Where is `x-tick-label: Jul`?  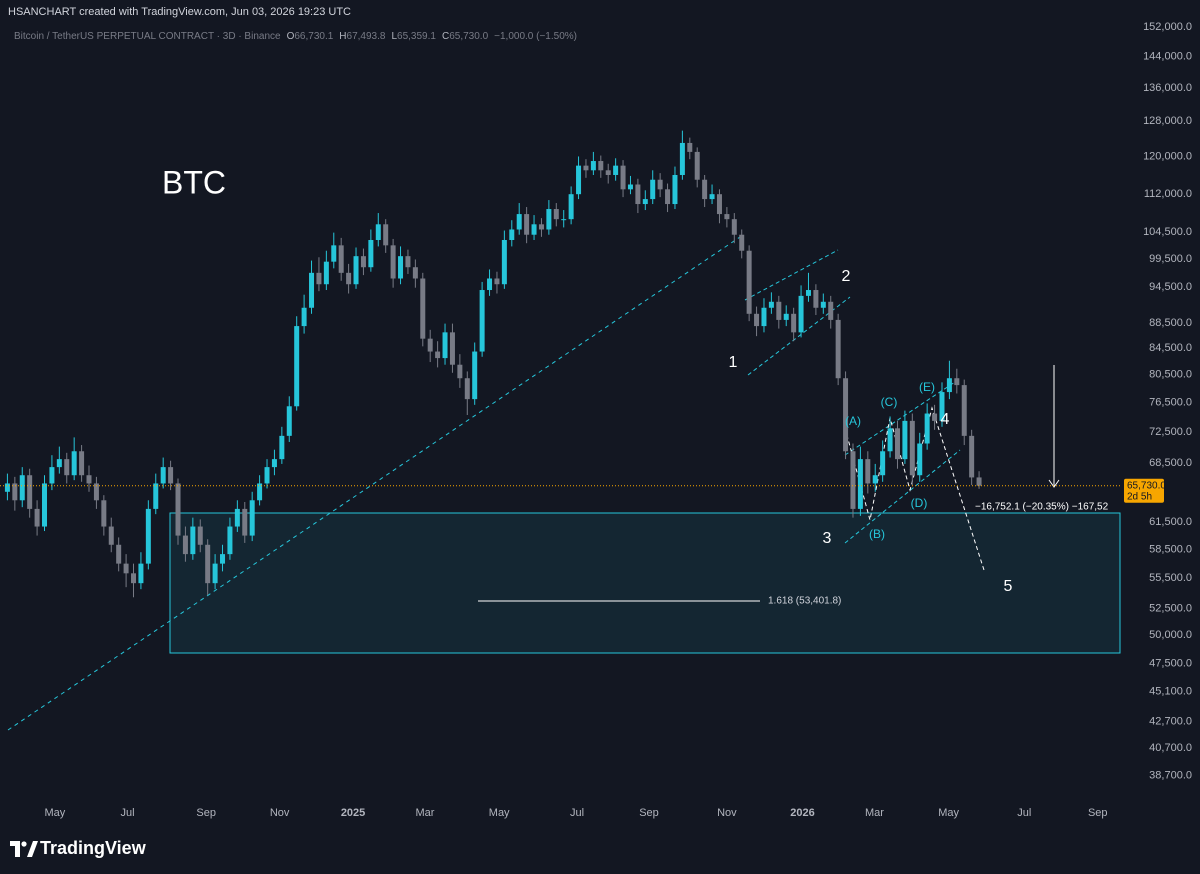 x-tick-label: Jul is located at coordinates (1024, 813).